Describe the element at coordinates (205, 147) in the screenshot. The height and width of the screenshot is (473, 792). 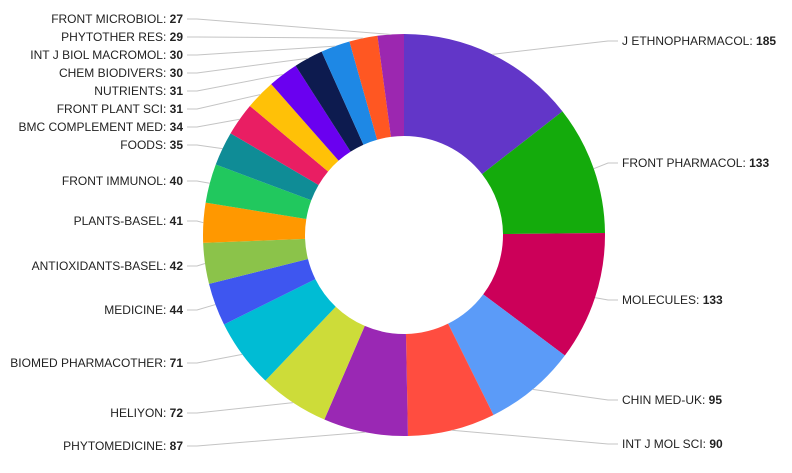
I see `leader-line-foods` at that location.